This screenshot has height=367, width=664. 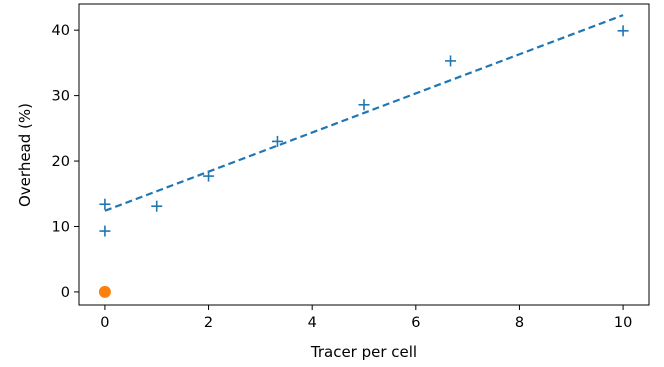 What do you see at coordinates (104, 323) in the screenshot?
I see `x-tick-label: 0` at bounding box center [104, 323].